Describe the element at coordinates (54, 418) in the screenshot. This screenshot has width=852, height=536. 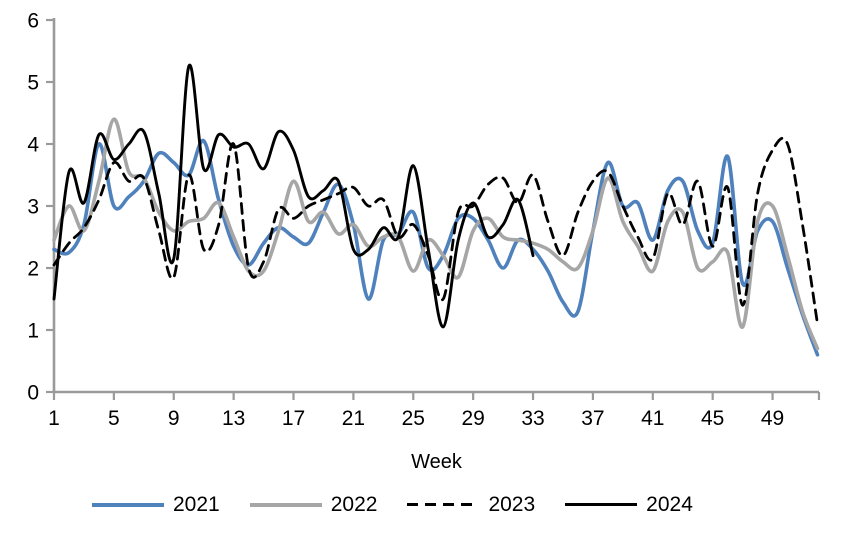
I see `x-axis-tick-label: 1` at that location.